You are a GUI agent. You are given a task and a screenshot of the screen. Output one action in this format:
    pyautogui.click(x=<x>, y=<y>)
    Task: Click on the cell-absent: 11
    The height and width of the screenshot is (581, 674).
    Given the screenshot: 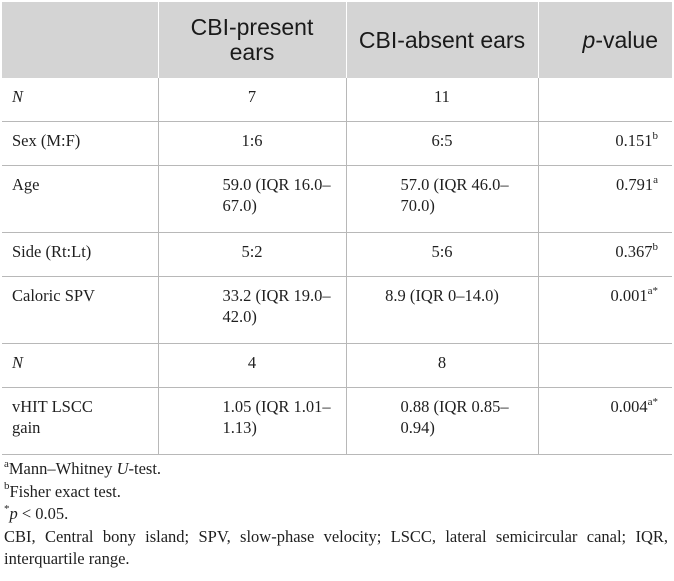 What is the action you would take?
    pyautogui.click(x=441, y=100)
    